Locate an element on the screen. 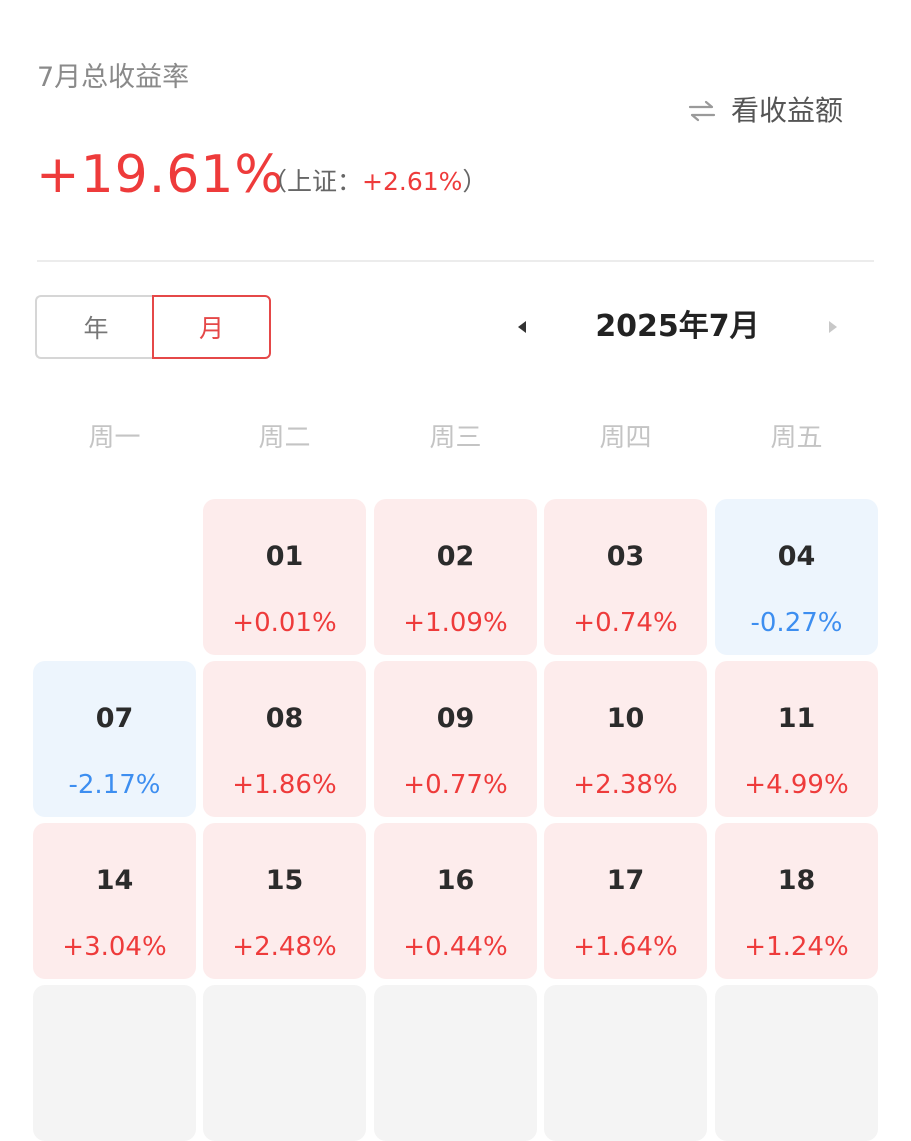 The width and height of the screenshot is (911, 1141). calendar-day-cell: 17 +1.64% is located at coordinates (625, 901).